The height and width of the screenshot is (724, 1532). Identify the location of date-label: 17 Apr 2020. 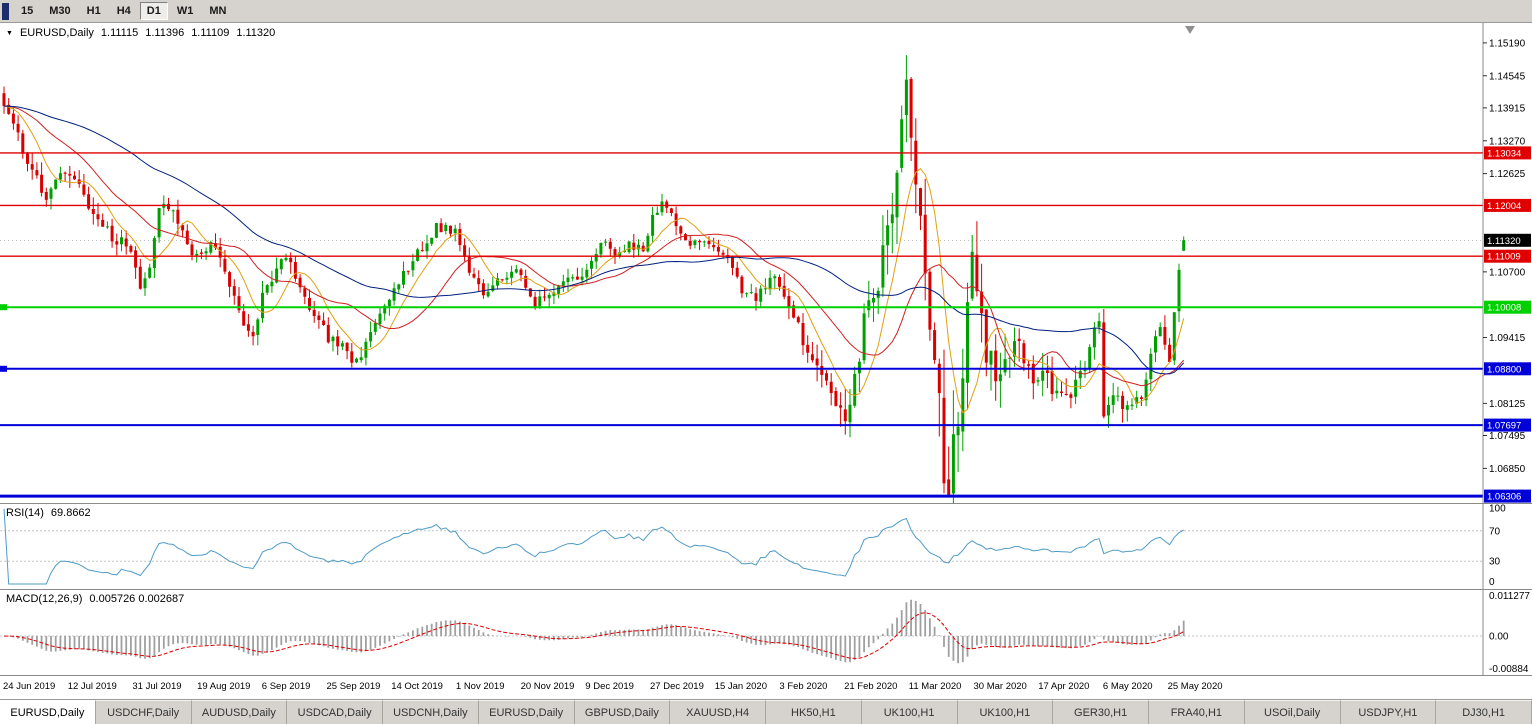
(1064, 686).